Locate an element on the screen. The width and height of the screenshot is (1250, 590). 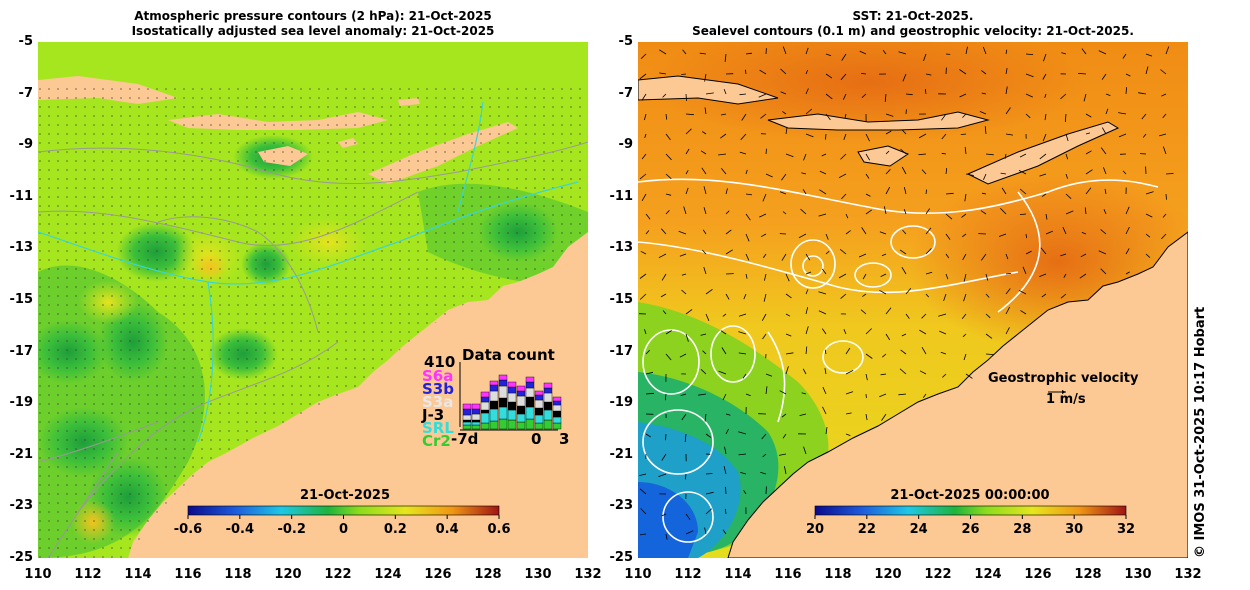
x-axis-label: 118 is located at coordinates (238, 574).